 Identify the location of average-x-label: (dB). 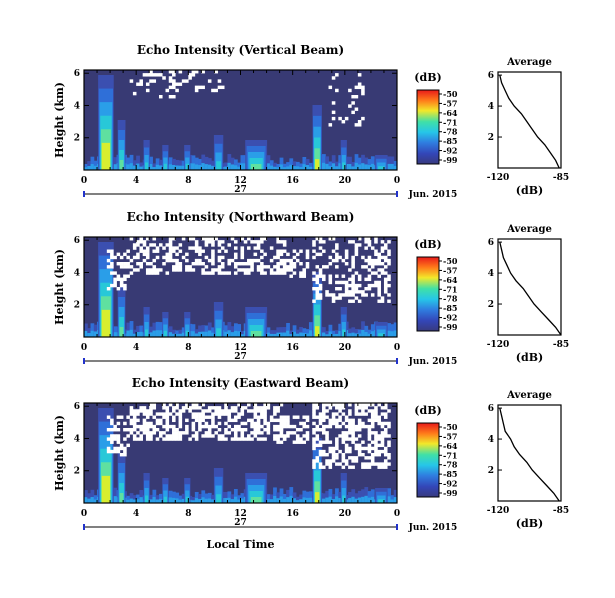
(529, 523).